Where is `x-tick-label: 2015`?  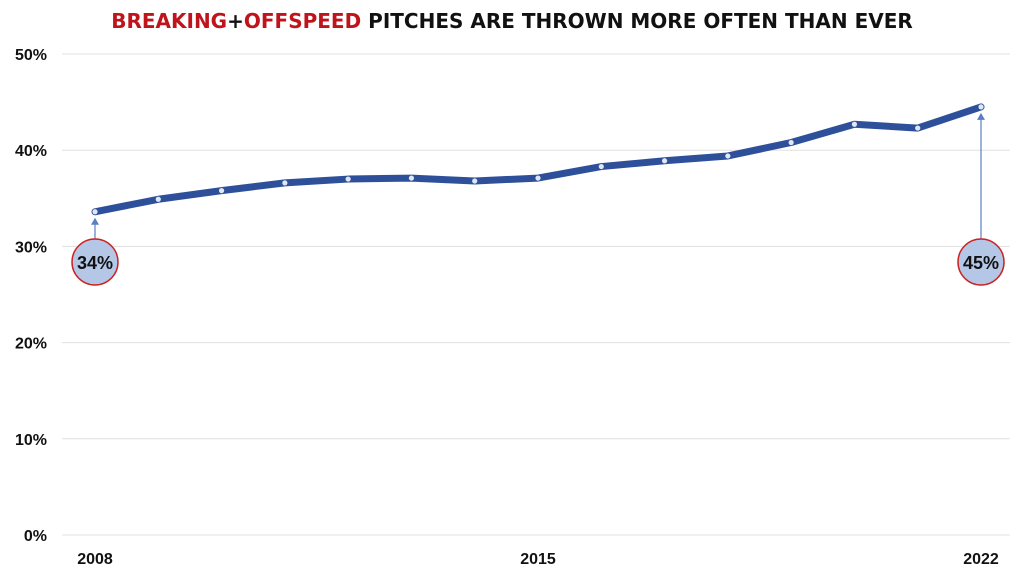 x-tick-label: 2015 is located at coordinates (538, 559).